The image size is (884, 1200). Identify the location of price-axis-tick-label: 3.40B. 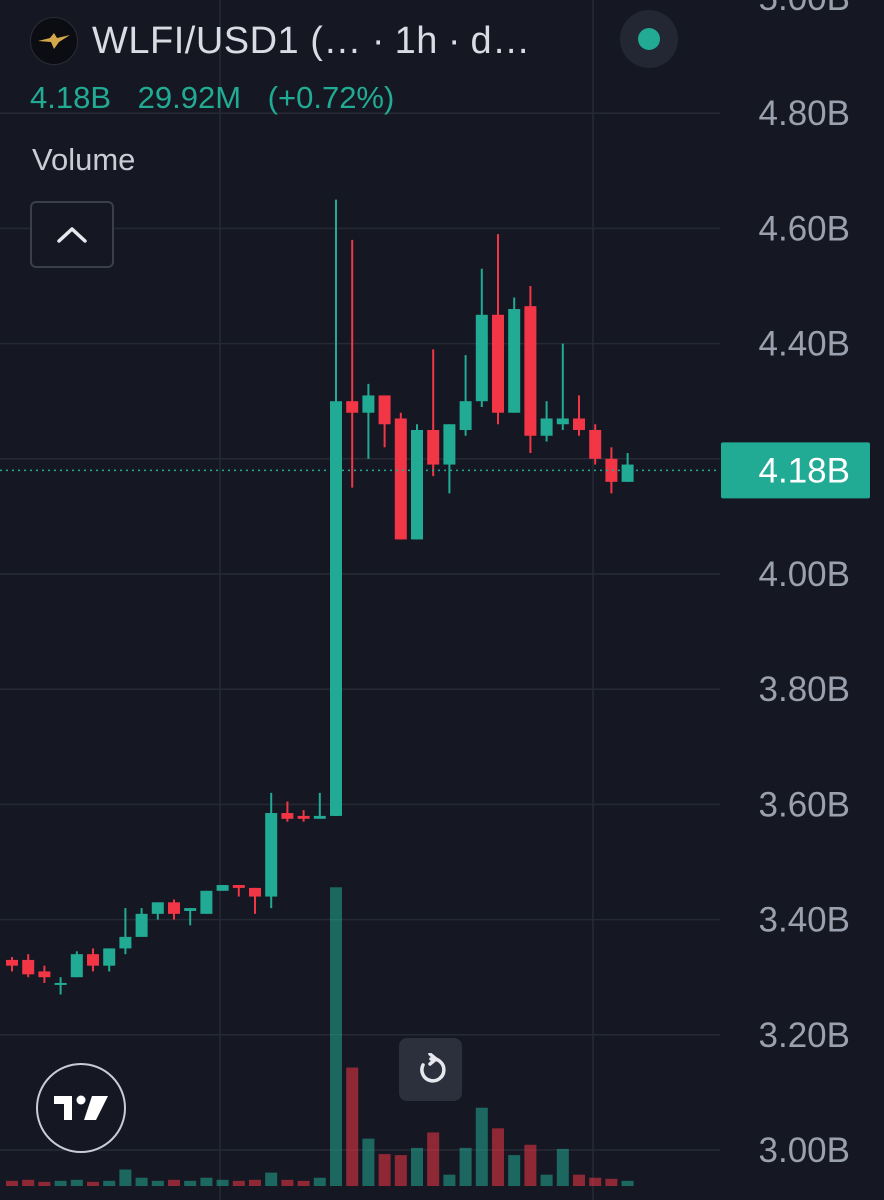
(804, 920).